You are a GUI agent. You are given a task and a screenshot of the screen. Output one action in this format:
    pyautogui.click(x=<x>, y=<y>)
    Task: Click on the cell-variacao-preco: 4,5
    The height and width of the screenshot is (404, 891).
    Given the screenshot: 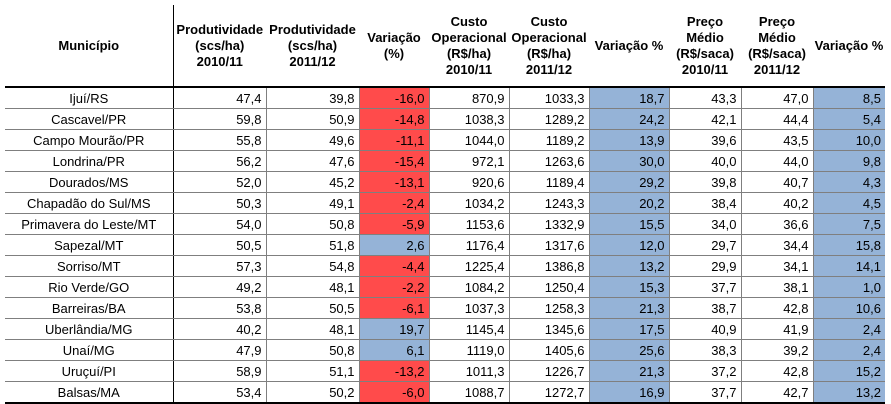 What is the action you would take?
    pyautogui.click(x=849, y=203)
    